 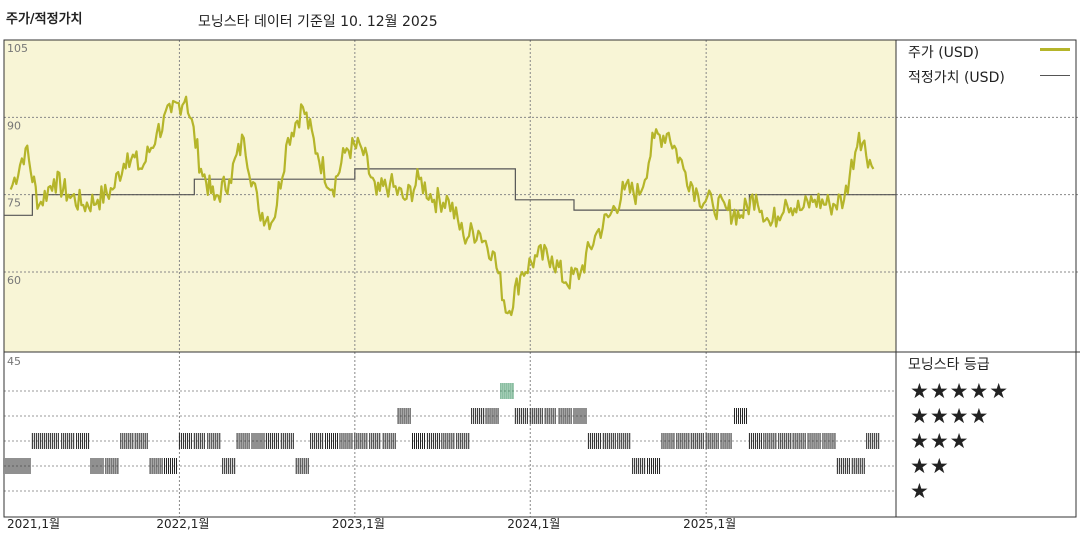 I want to click on rating-title: 모닝스타 등급, so click(x=949, y=365).